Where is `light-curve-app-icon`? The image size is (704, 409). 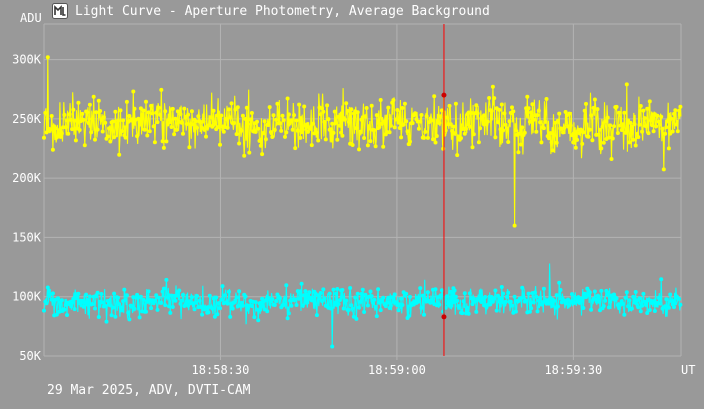 light-curve-app-icon is located at coordinates (60, 11).